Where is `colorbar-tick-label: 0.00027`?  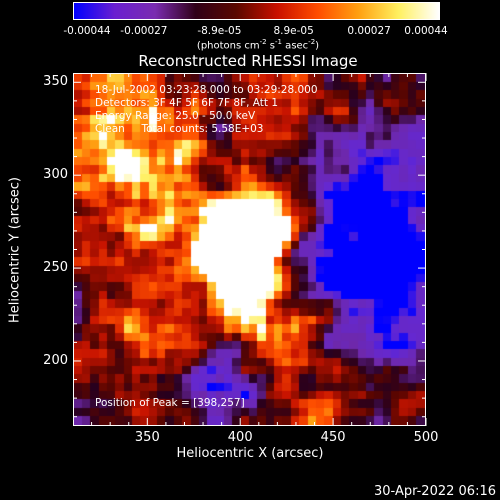
colorbar-tick-label: 0.00027 is located at coordinates (369, 31).